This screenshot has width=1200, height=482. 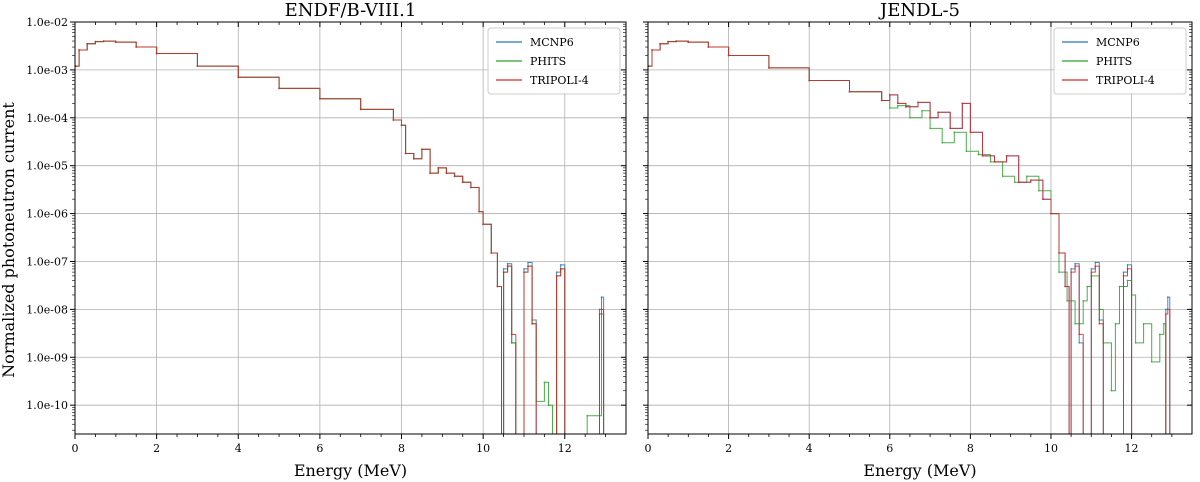 What do you see at coordinates (9, 240) in the screenshot?
I see `y-axis-label: Normalized photoneutron current` at bounding box center [9, 240].